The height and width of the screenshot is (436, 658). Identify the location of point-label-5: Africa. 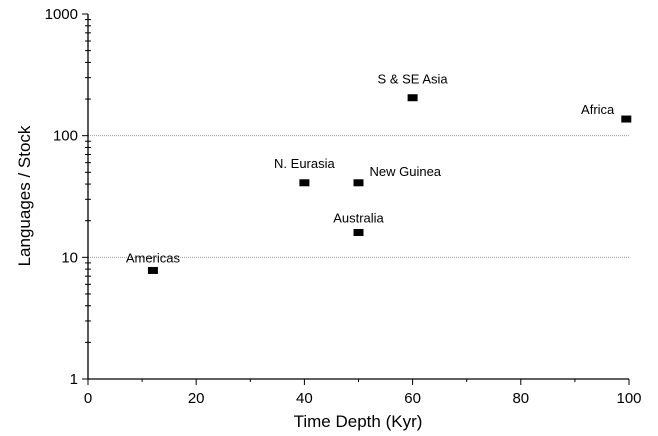
(598, 109).